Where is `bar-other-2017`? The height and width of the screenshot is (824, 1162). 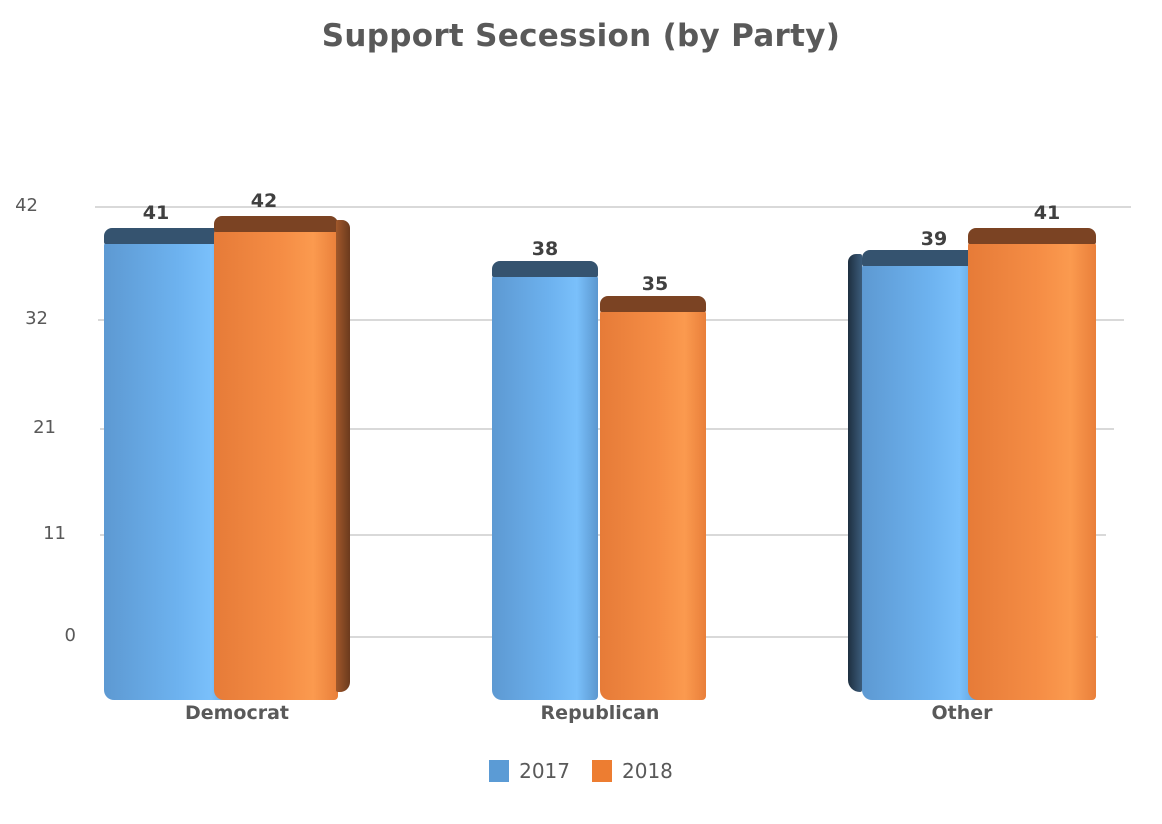
bar-other-2017 is located at coordinates (916, 475).